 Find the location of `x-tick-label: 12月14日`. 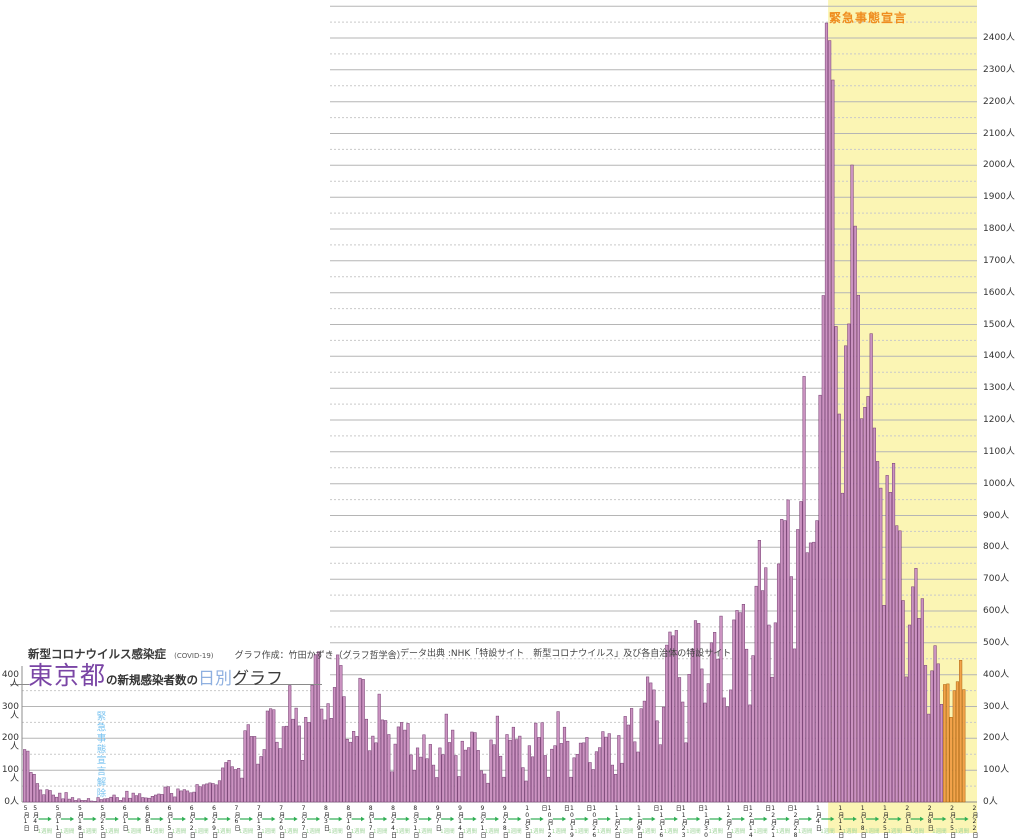

x-tick-label: 12月14日 is located at coordinates (748, 822).